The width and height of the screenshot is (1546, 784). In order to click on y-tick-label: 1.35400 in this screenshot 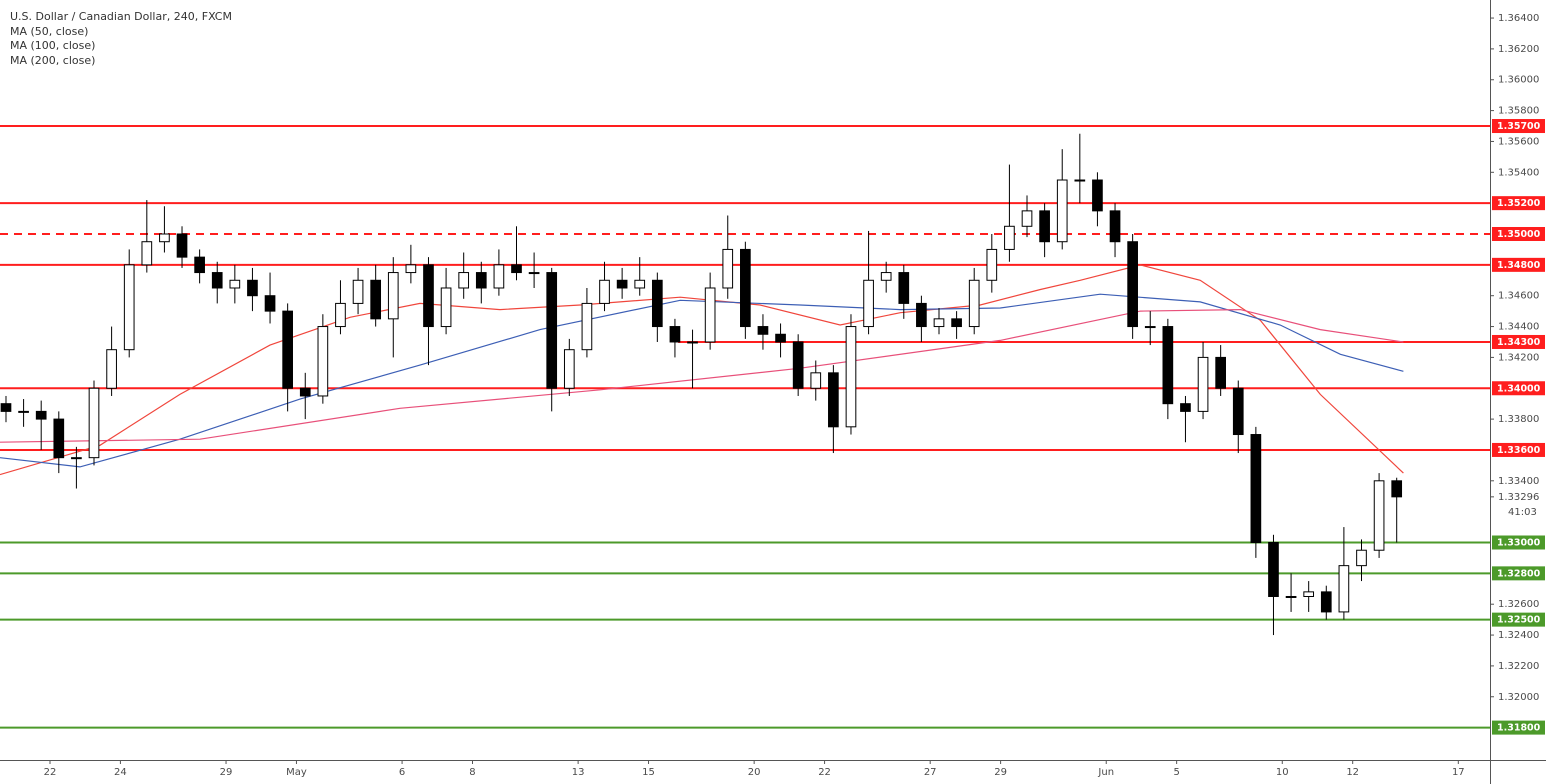, I will do `click(1518, 172)`.